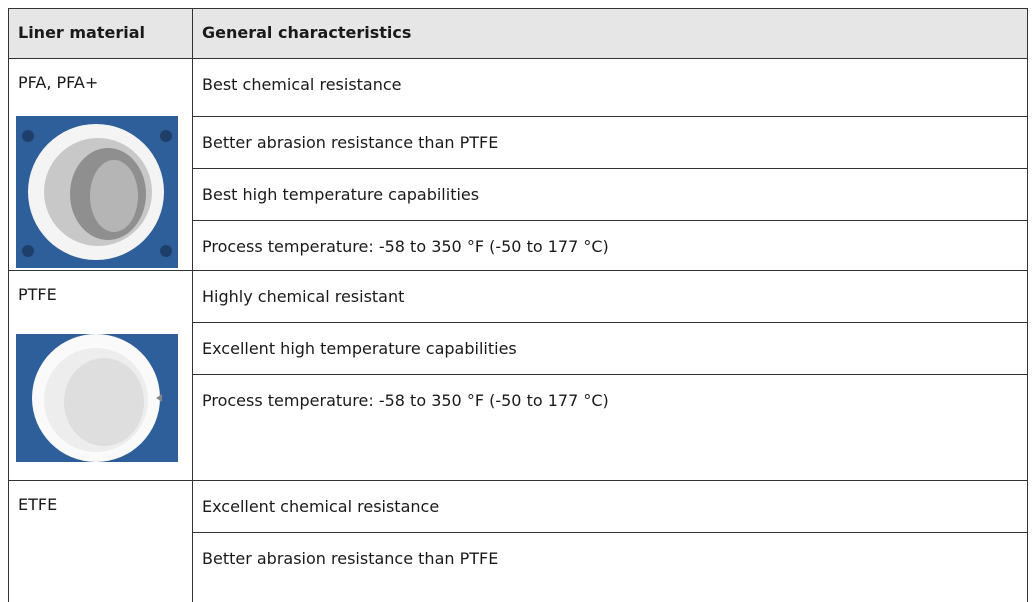  What do you see at coordinates (303, 296) in the screenshot?
I see `characteristic-cell: Highly chemical resistant` at bounding box center [303, 296].